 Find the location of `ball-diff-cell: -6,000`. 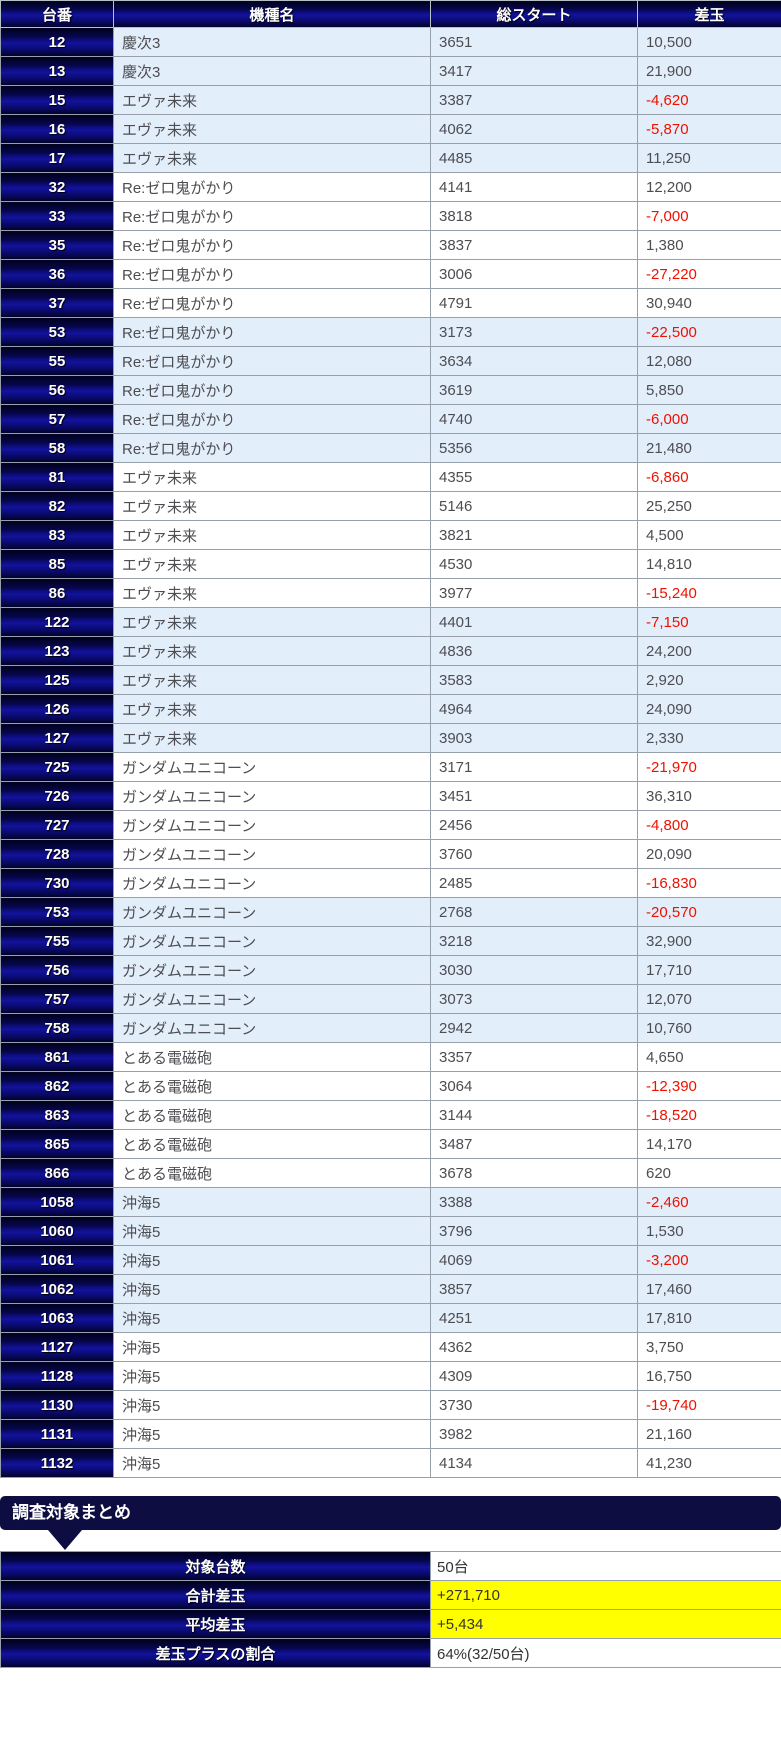

ball-diff-cell: -6,000 is located at coordinates (709, 419).